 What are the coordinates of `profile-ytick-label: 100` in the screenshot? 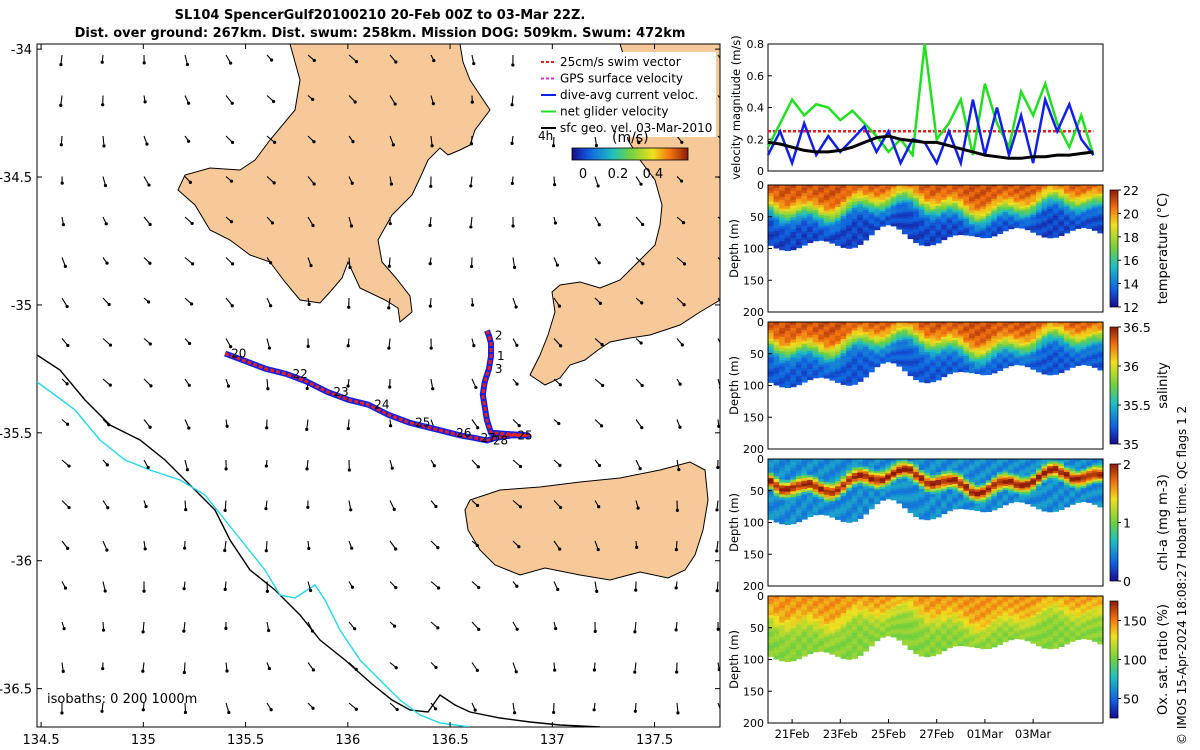 It's located at (753, 249).